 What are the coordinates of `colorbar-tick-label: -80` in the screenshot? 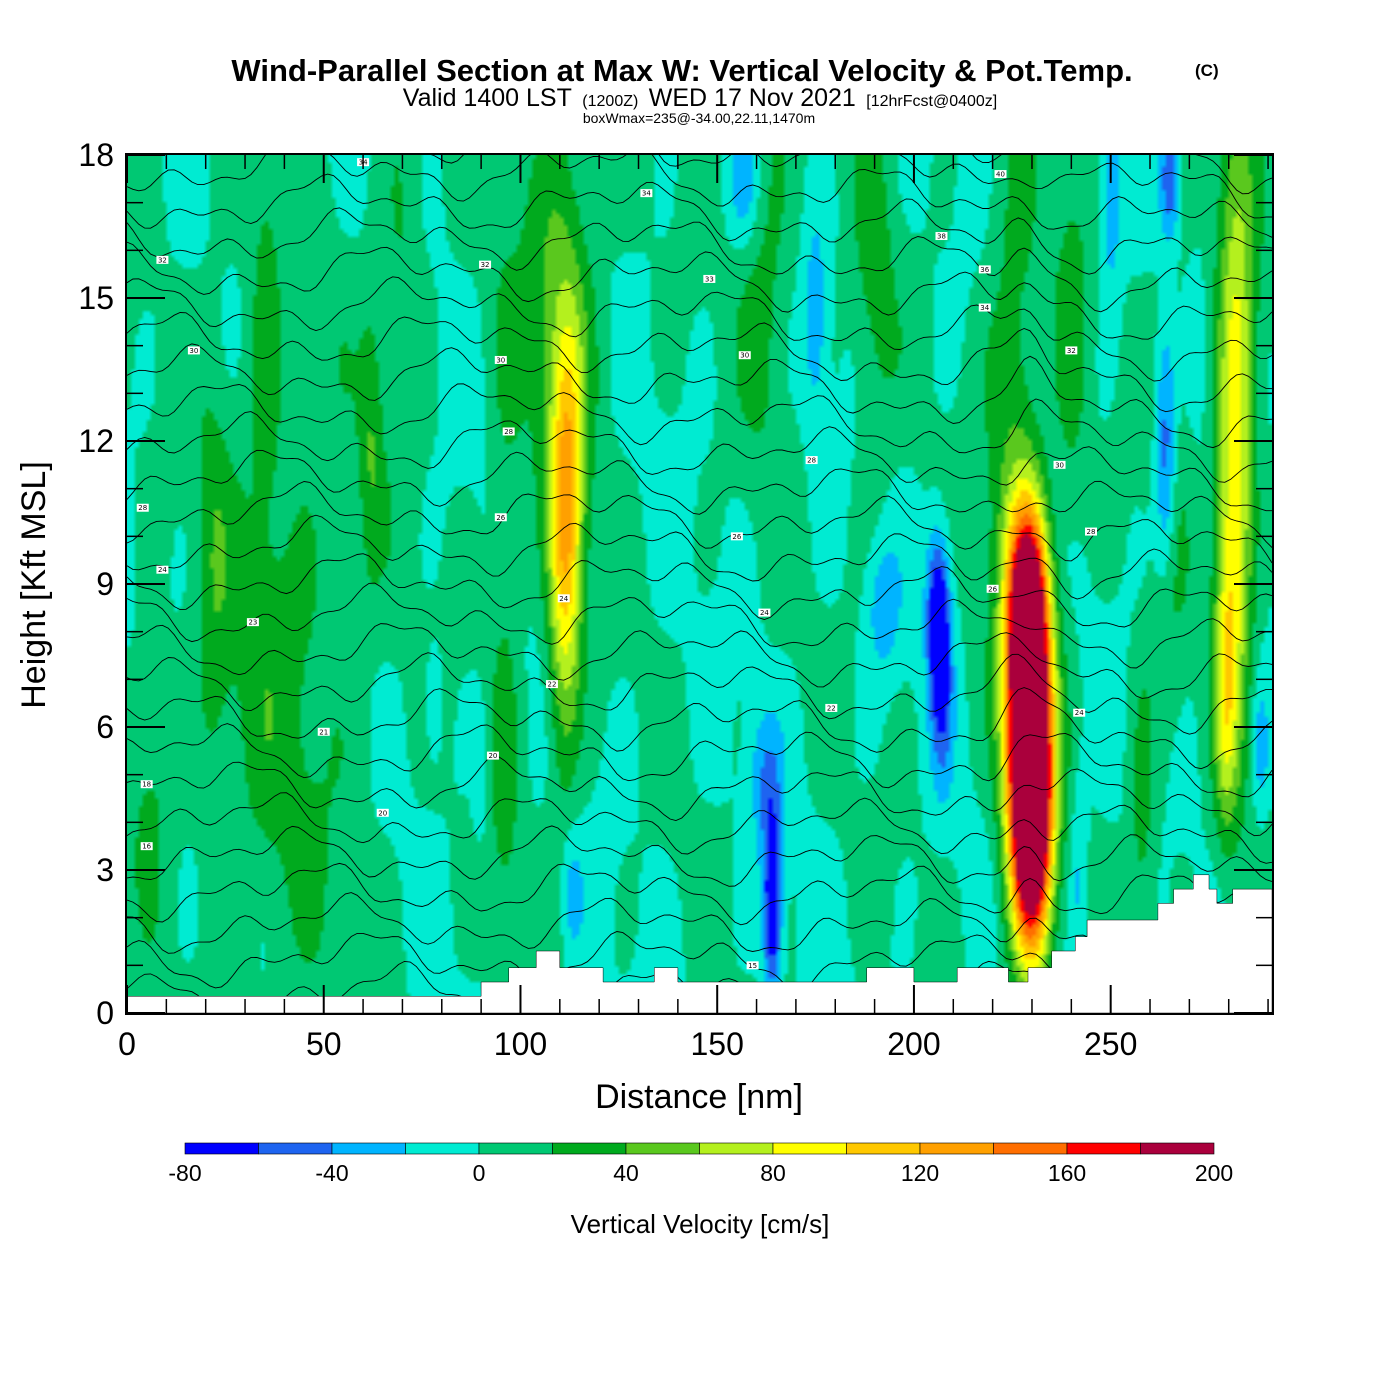 It's located at (184, 1173).